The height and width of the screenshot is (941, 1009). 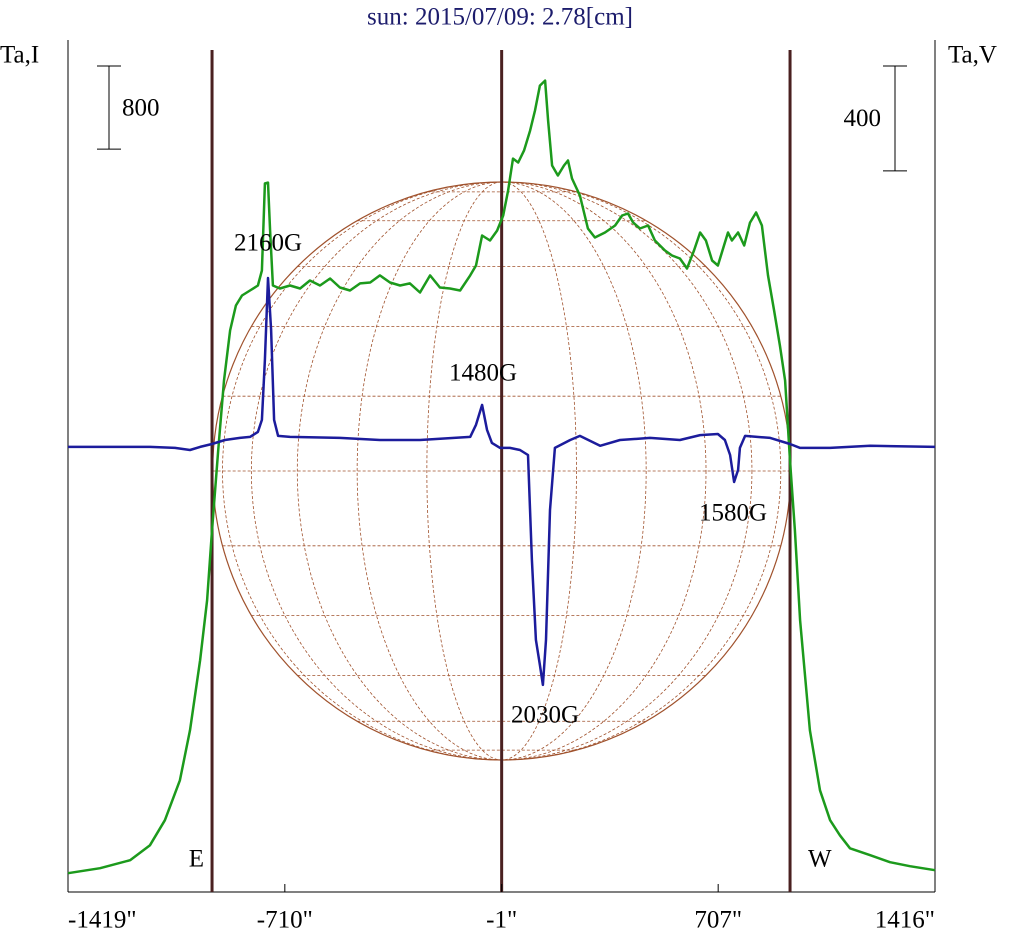 I want to click on chart-title: sun: 2015/07/09: 2.78[cm], so click(x=500, y=17).